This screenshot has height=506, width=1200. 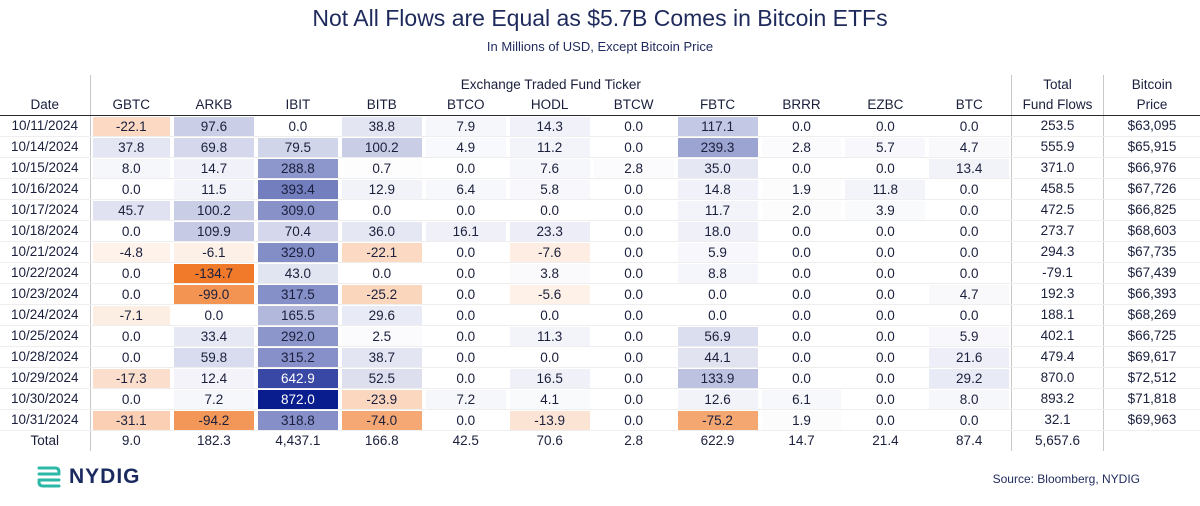 I want to click on flow-cell-bitb: 38.7, so click(x=381, y=357).